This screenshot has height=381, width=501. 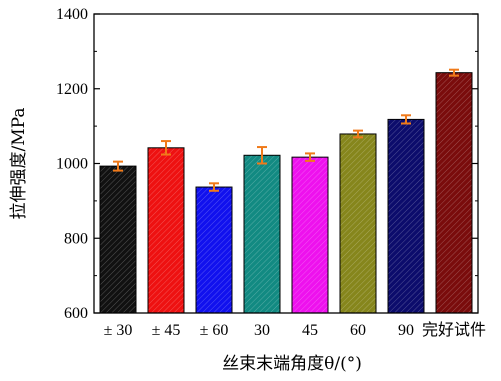 What do you see at coordinates (166, 330) in the screenshot?
I see `x-tick-label-1: ± 45` at bounding box center [166, 330].